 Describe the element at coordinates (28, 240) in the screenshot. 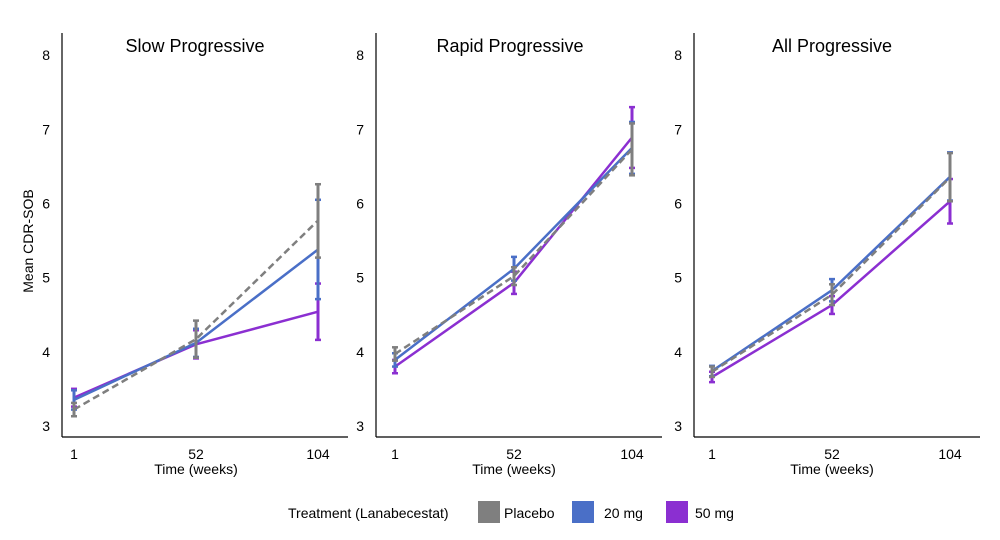

I see `y-axis-label: Mean CDR-SOB` at that location.